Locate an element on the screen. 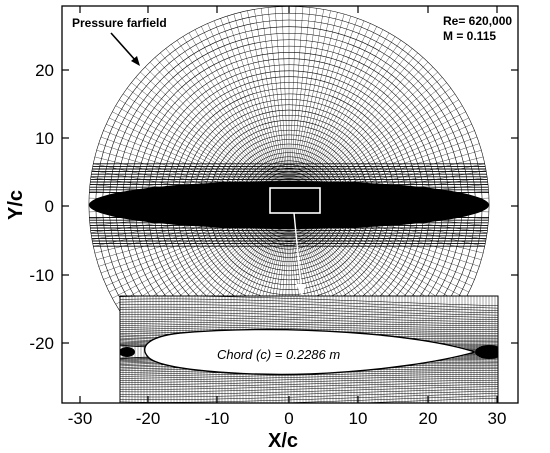 This screenshot has width=550, height=453. mach-label: M = 0.115 is located at coordinates (469, 36).